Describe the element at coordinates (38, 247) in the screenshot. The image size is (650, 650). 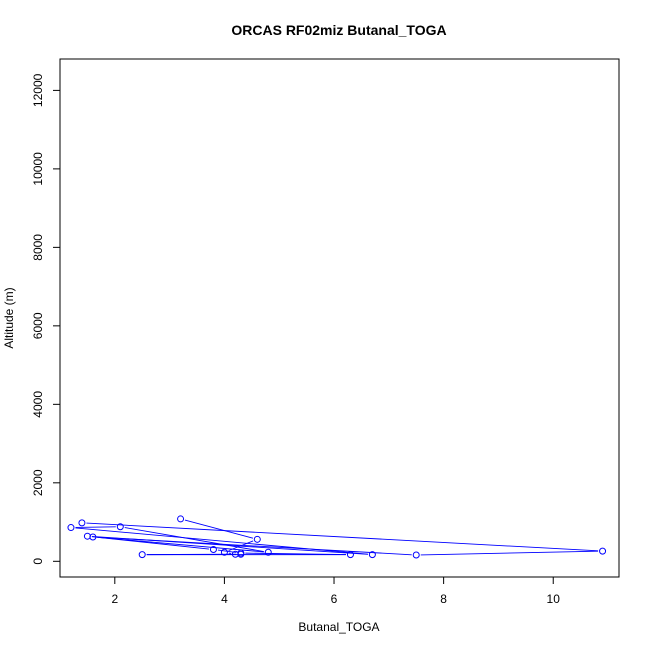
I see `y-tick-label: 8000` at that location.